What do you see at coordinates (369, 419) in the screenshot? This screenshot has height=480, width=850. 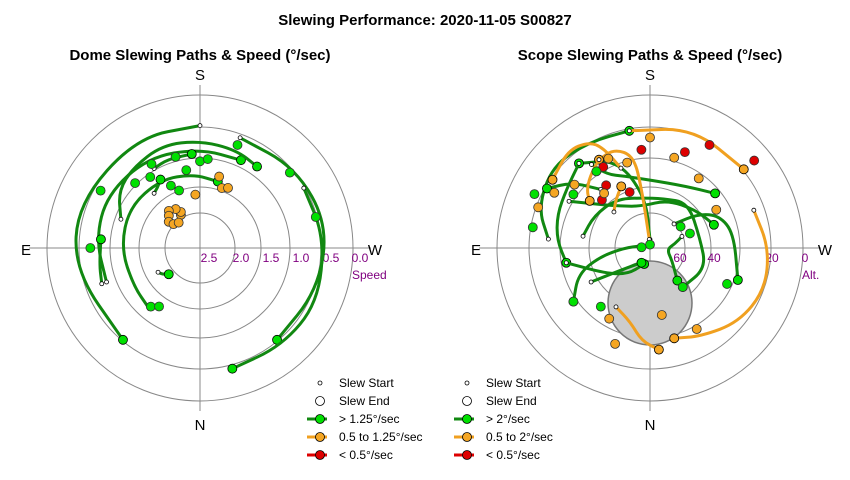 I see `dome-legend-label: > 1.25°/sec` at bounding box center [369, 419].